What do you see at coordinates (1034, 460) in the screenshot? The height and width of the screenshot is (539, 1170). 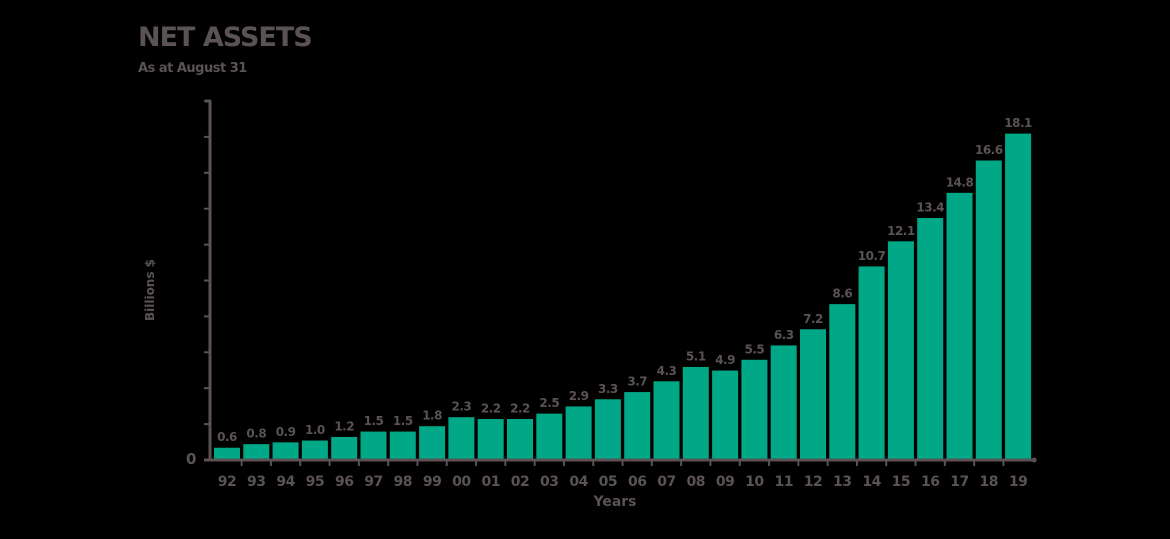 I see `x-axis-end-cap` at bounding box center [1034, 460].